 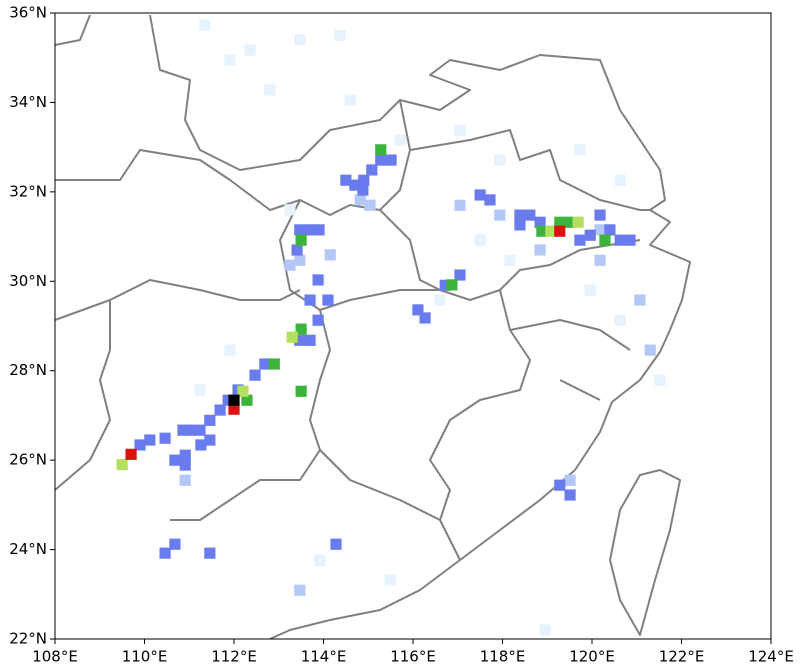 I want to click on y-tick-label: 24°N, so click(x=28, y=549).